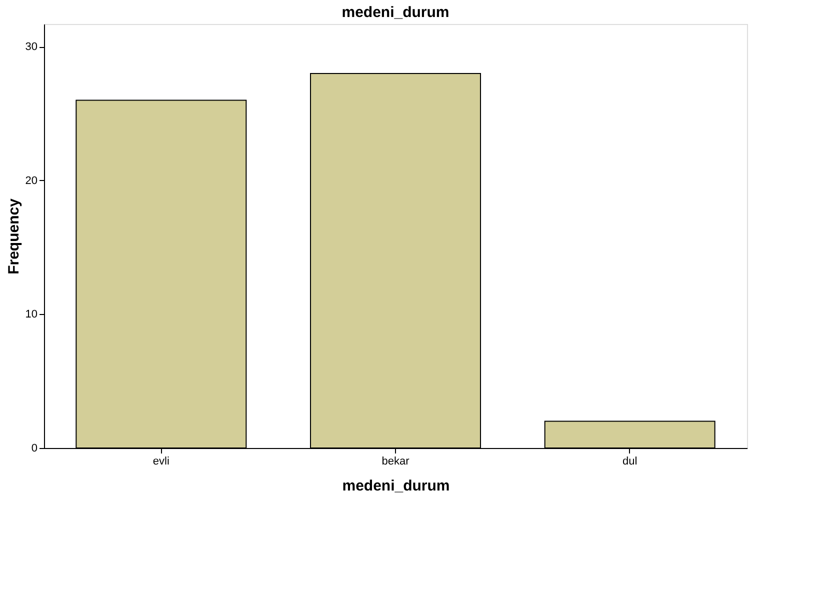 This screenshot has height=589, width=824. Describe the element at coordinates (34, 448) in the screenshot. I see `y-tick-label: 0` at that location.